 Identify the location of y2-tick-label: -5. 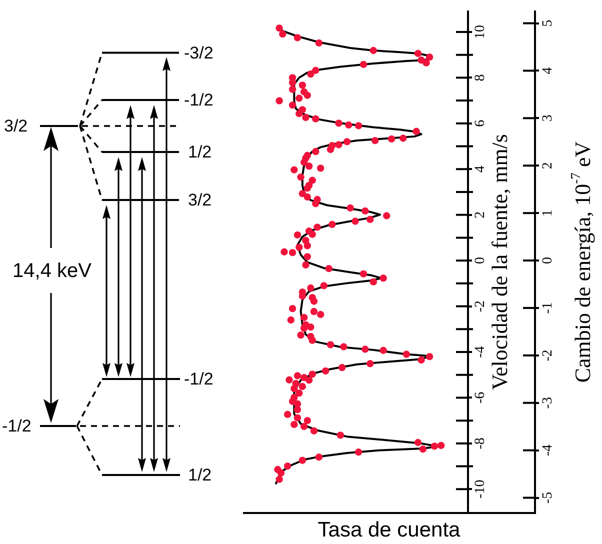
(548, 498).